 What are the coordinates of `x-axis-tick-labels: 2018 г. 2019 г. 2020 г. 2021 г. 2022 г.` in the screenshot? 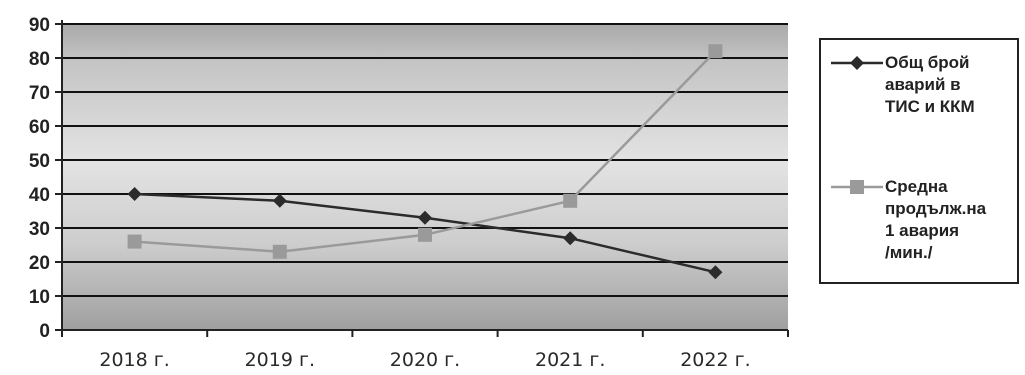 It's located at (424, 360).